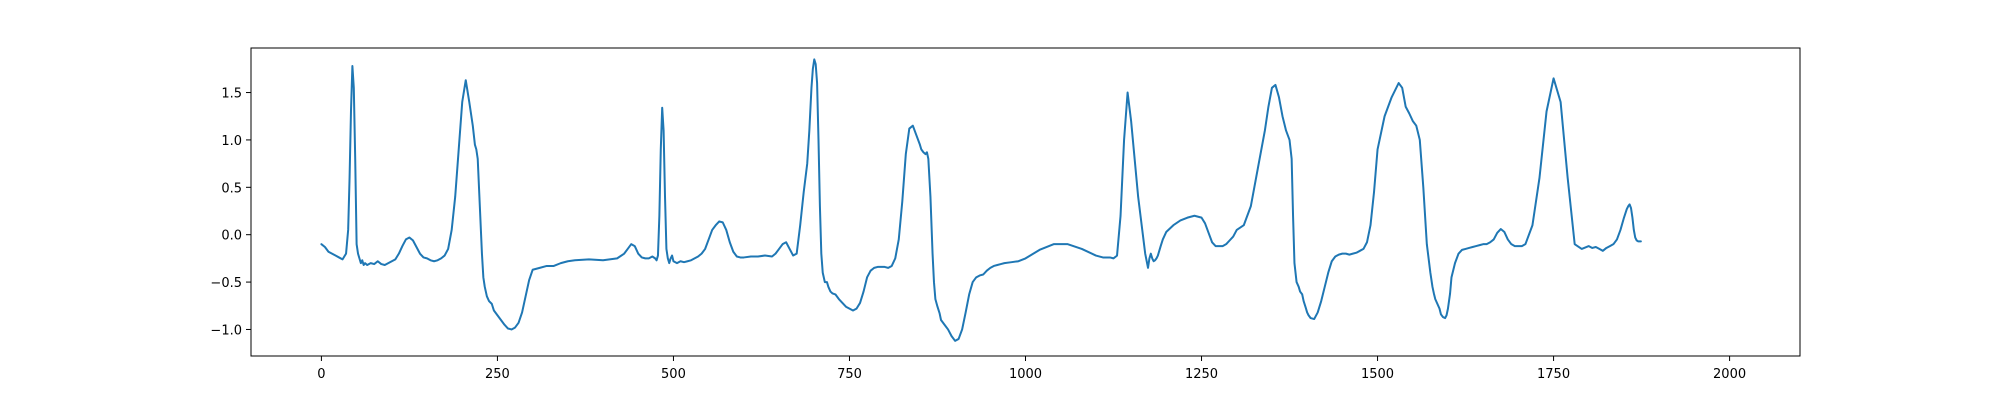  I want to click on y-tick-label: −0.5, so click(226, 283).